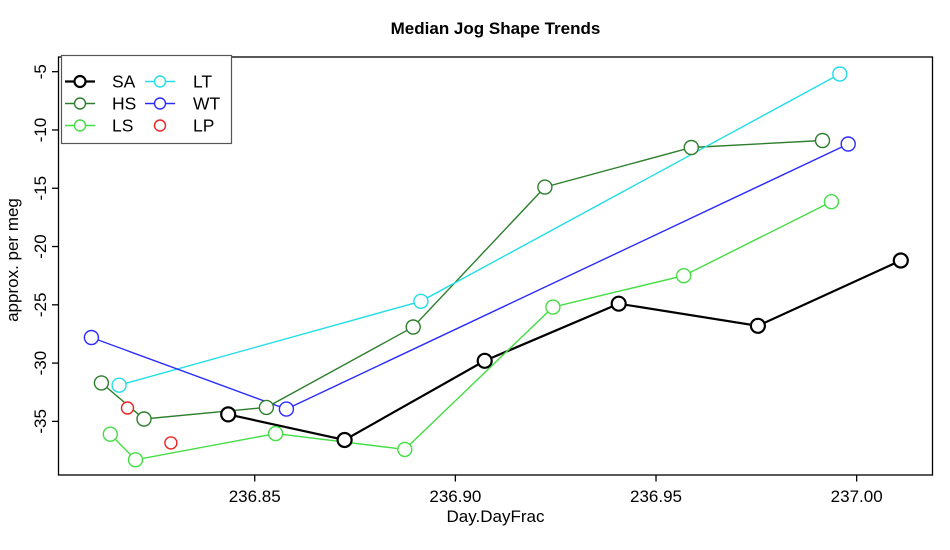 The image size is (950, 550). I want to click on legend-label-LT: LT, so click(202, 82).